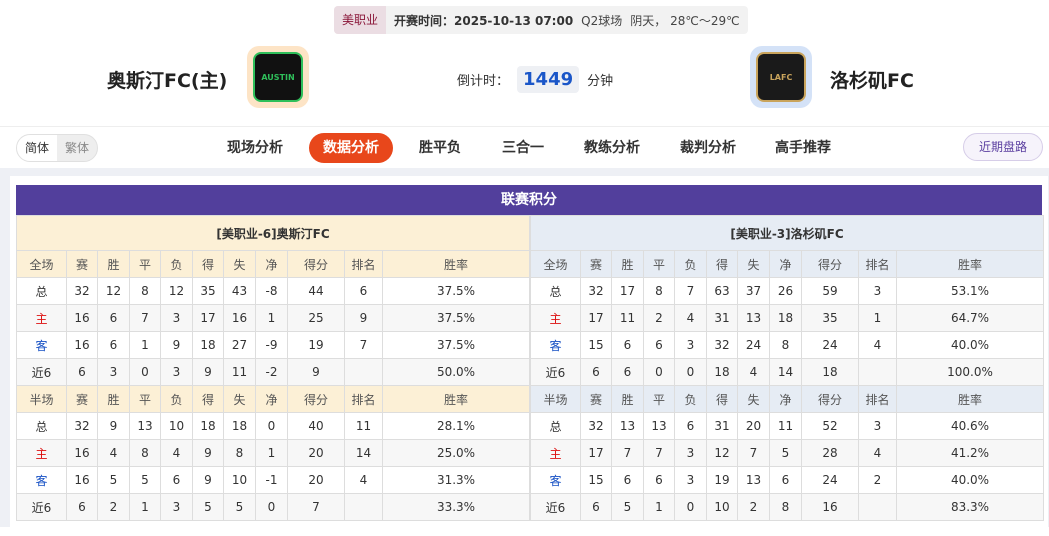 The height and width of the screenshot is (536, 1049). What do you see at coordinates (753, 426) in the screenshot?
I see `cell: 20` at bounding box center [753, 426].